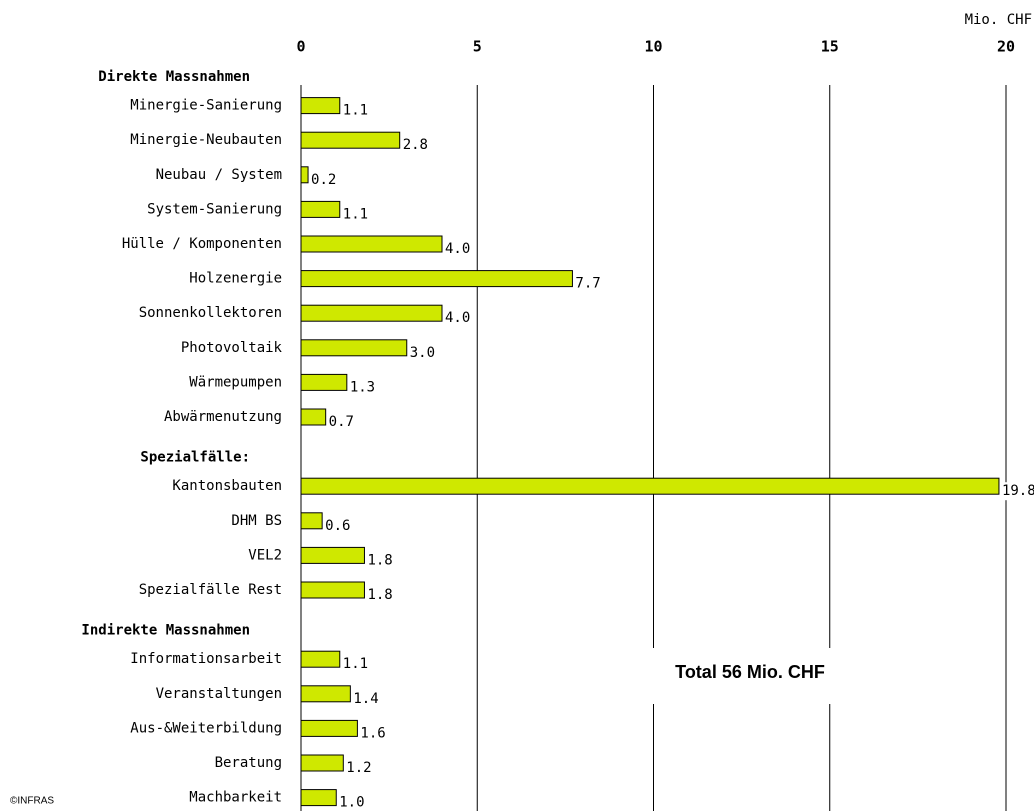  What do you see at coordinates (248, 763) in the screenshot?
I see `y-tick-label: Beratung` at bounding box center [248, 763].